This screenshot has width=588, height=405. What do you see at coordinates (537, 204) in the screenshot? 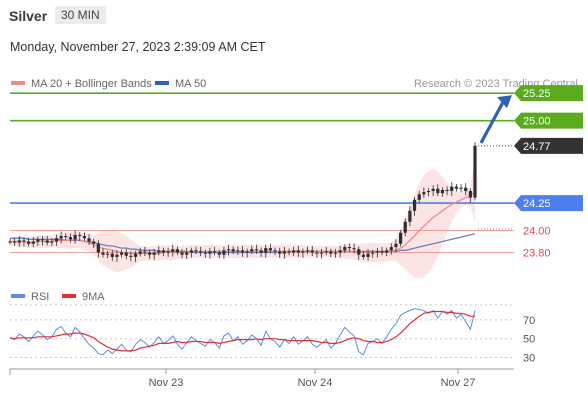
I see `level-label-24.25: 24.25` at bounding box center [537, 204].